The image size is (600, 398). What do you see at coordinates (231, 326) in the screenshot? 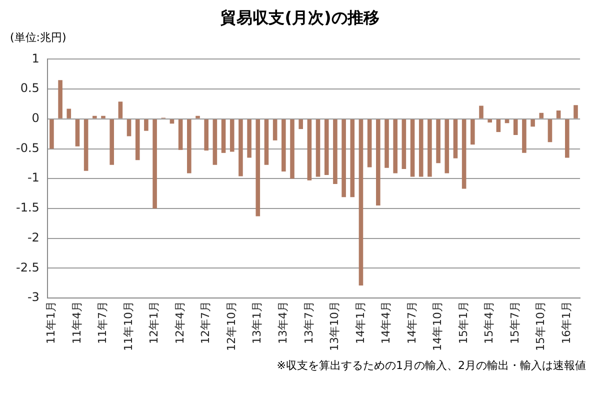
I see `x-tick-label: 12年10月` at bounding box center [231, 326].